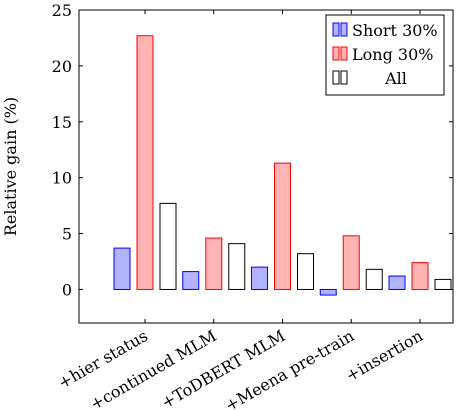  What do you see at coordinates (392, 54) in the screenshot?
I see `legend-label: Long 30%` at bounding box center [392, 54].